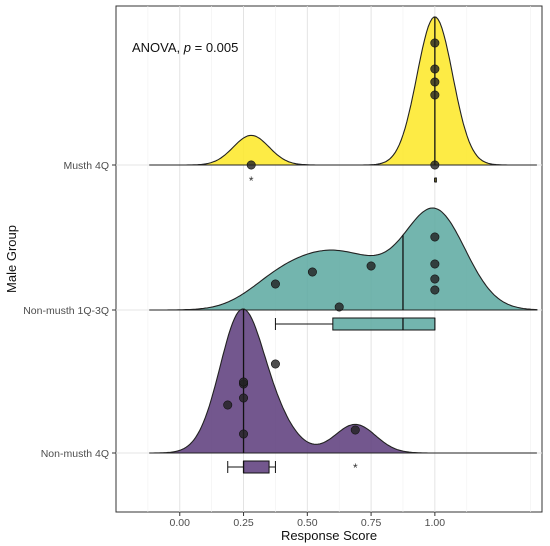 This screenshot has height=546, width=550. I want to click on x-axis-title: Response Score, so click(329, 535).